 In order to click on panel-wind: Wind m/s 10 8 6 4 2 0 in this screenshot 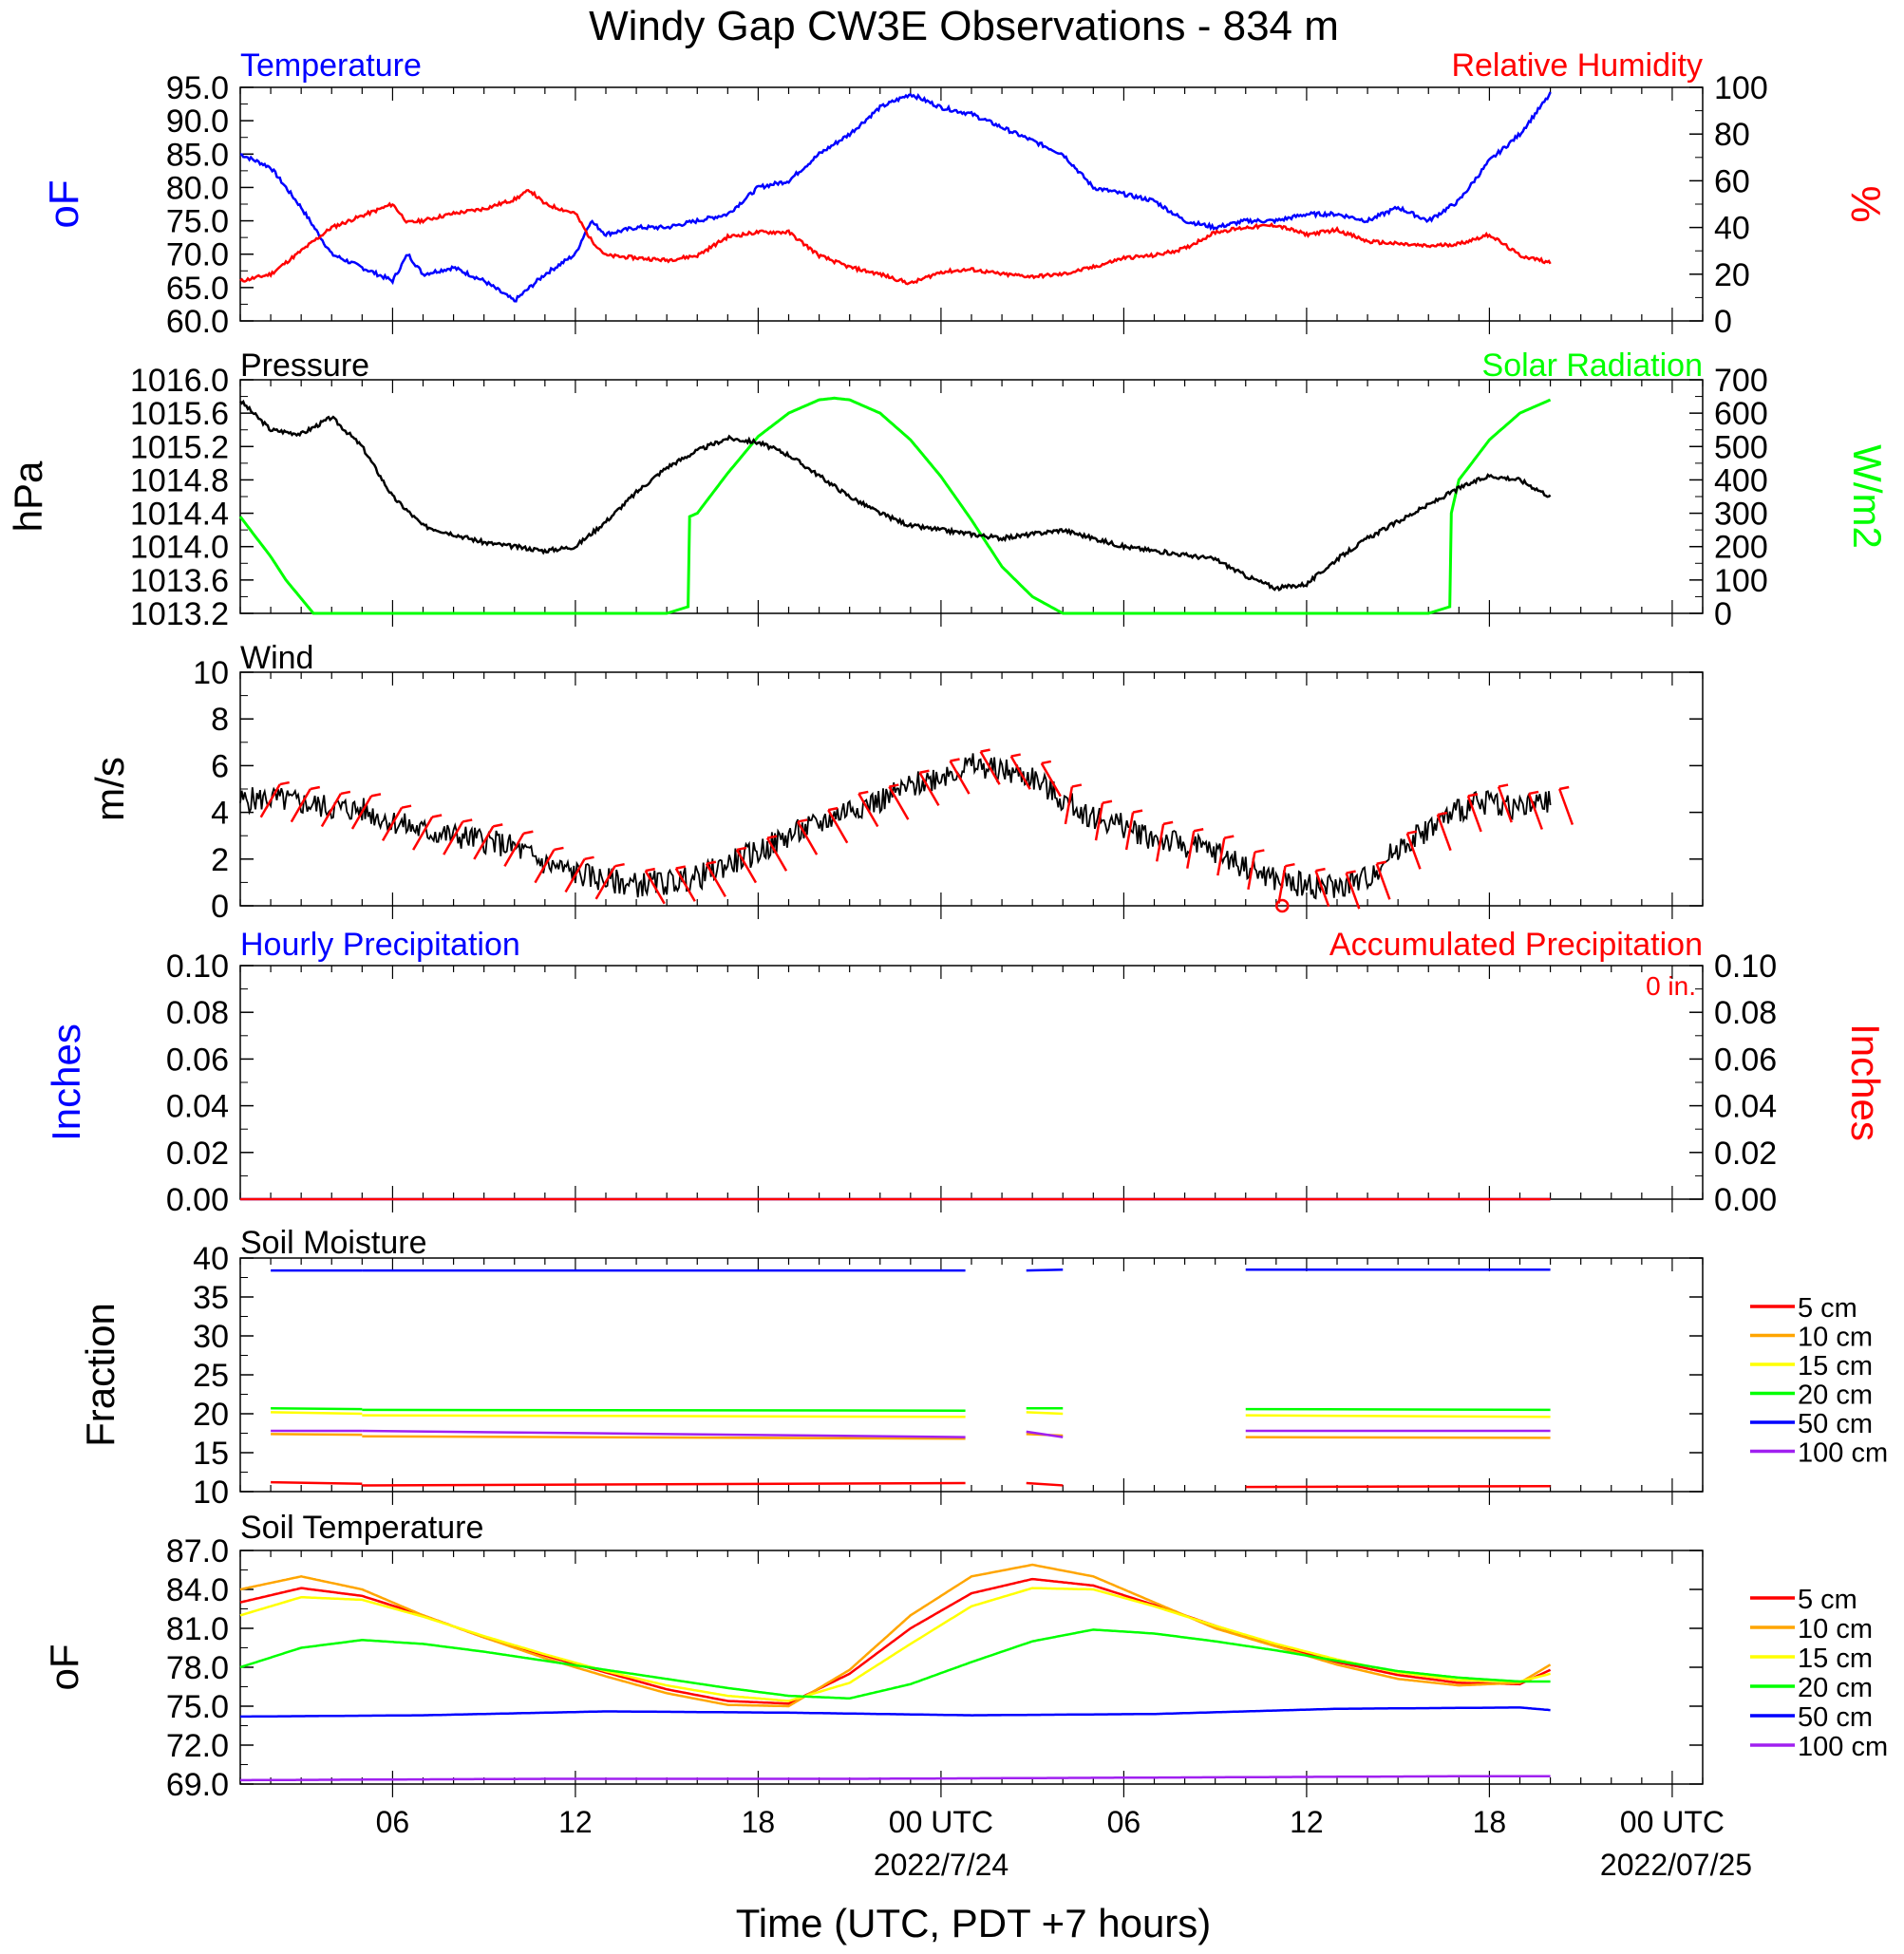, I will do `click(896, 782)`.